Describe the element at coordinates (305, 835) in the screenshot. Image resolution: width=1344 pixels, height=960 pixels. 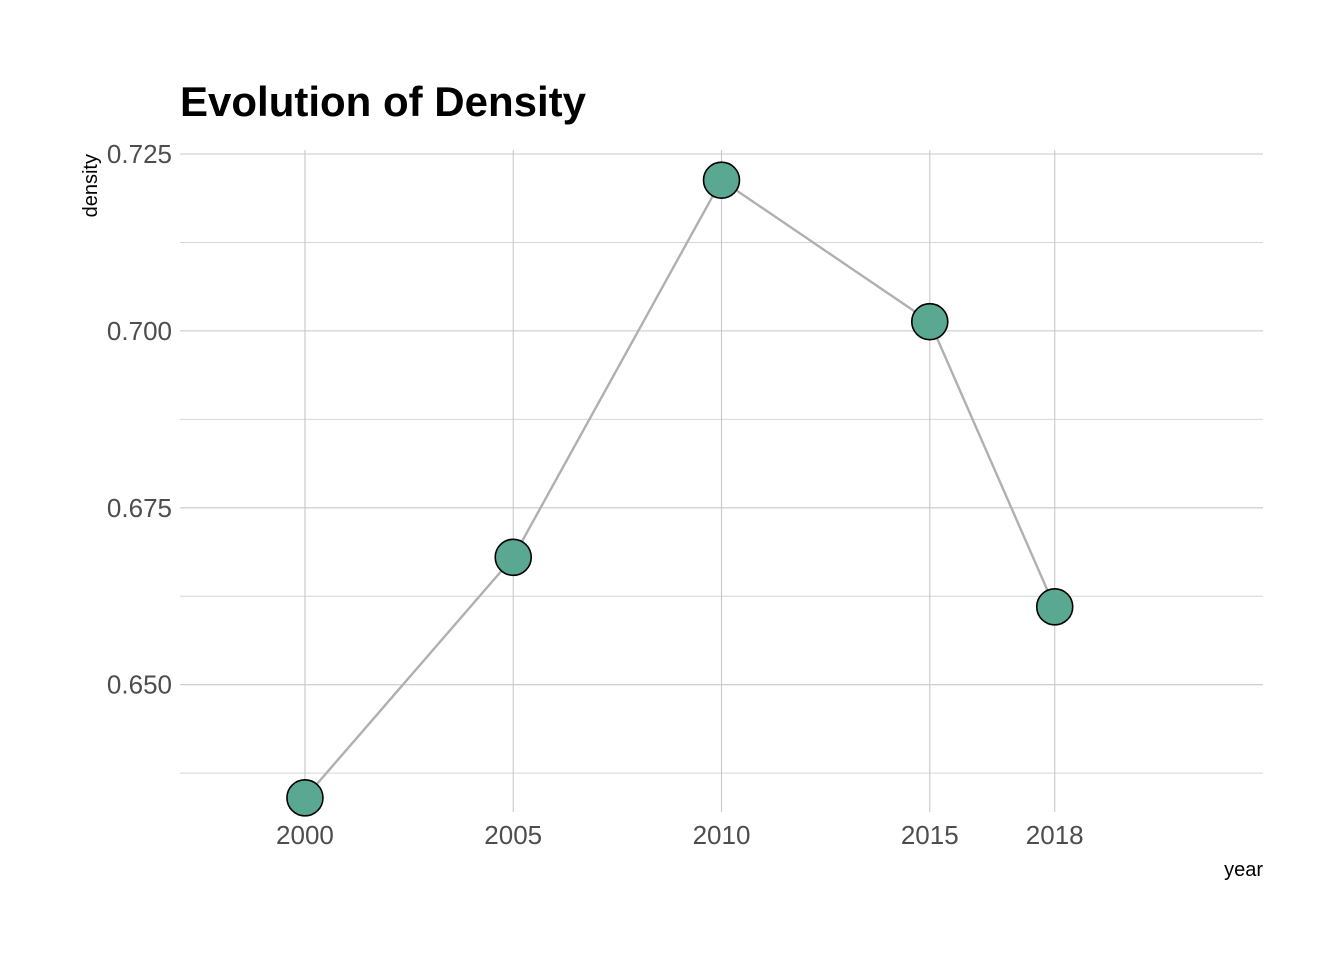
I see `x-tick-label: 2000` at that location.